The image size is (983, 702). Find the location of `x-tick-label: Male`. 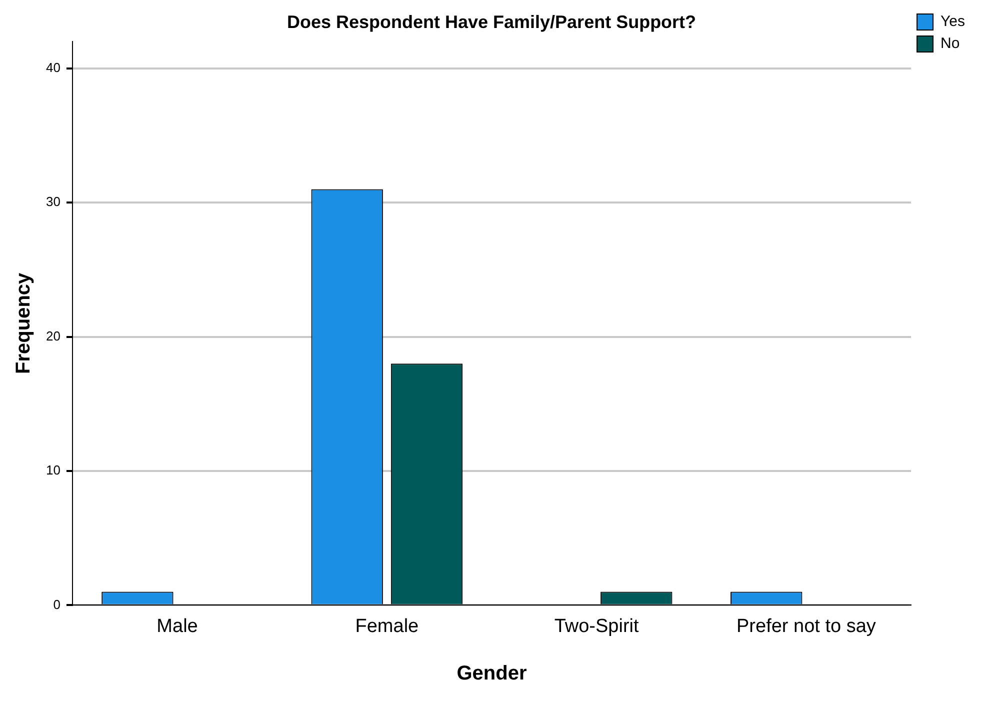

x-tick-label: Male is located at coordinates (177, 626).